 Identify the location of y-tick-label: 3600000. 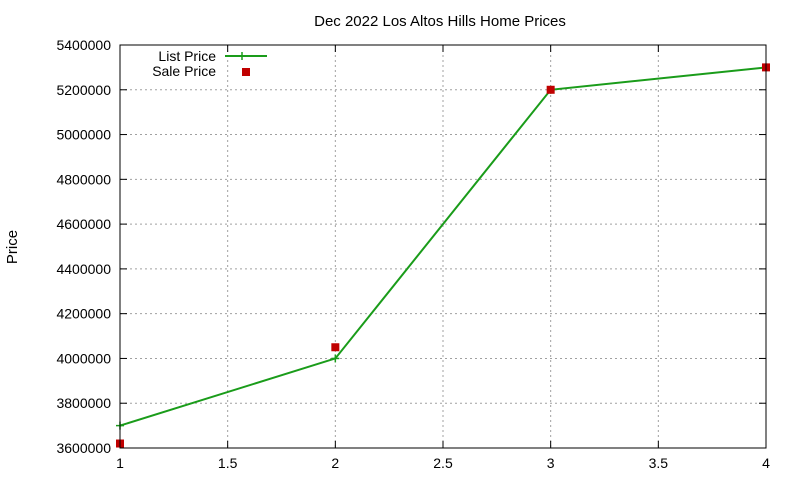
(83, 448).